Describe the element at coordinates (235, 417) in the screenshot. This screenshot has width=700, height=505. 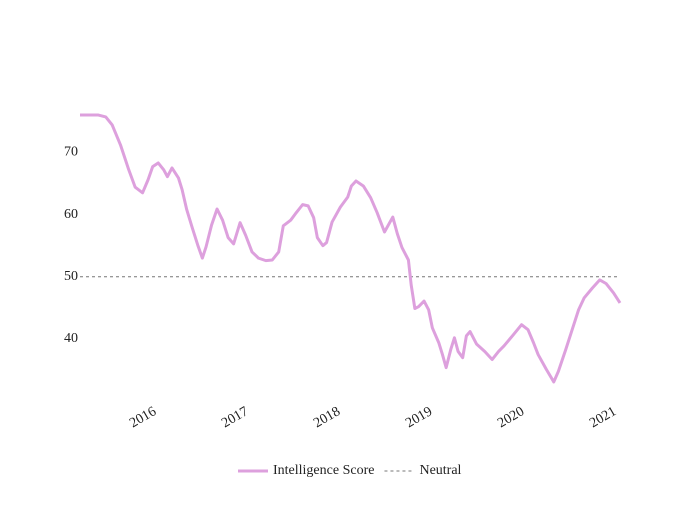
I see `x-tick-label: 2017` at that location.